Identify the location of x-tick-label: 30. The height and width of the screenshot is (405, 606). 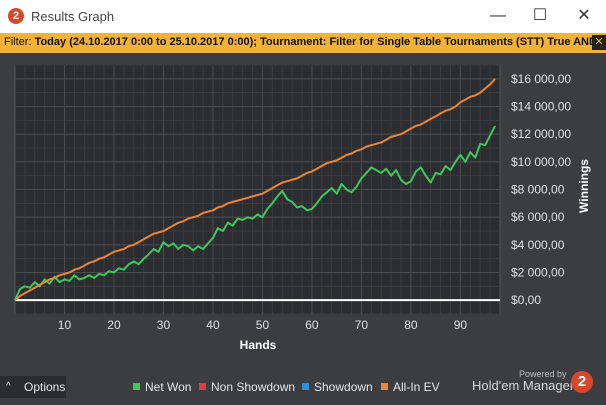
(164, 325).